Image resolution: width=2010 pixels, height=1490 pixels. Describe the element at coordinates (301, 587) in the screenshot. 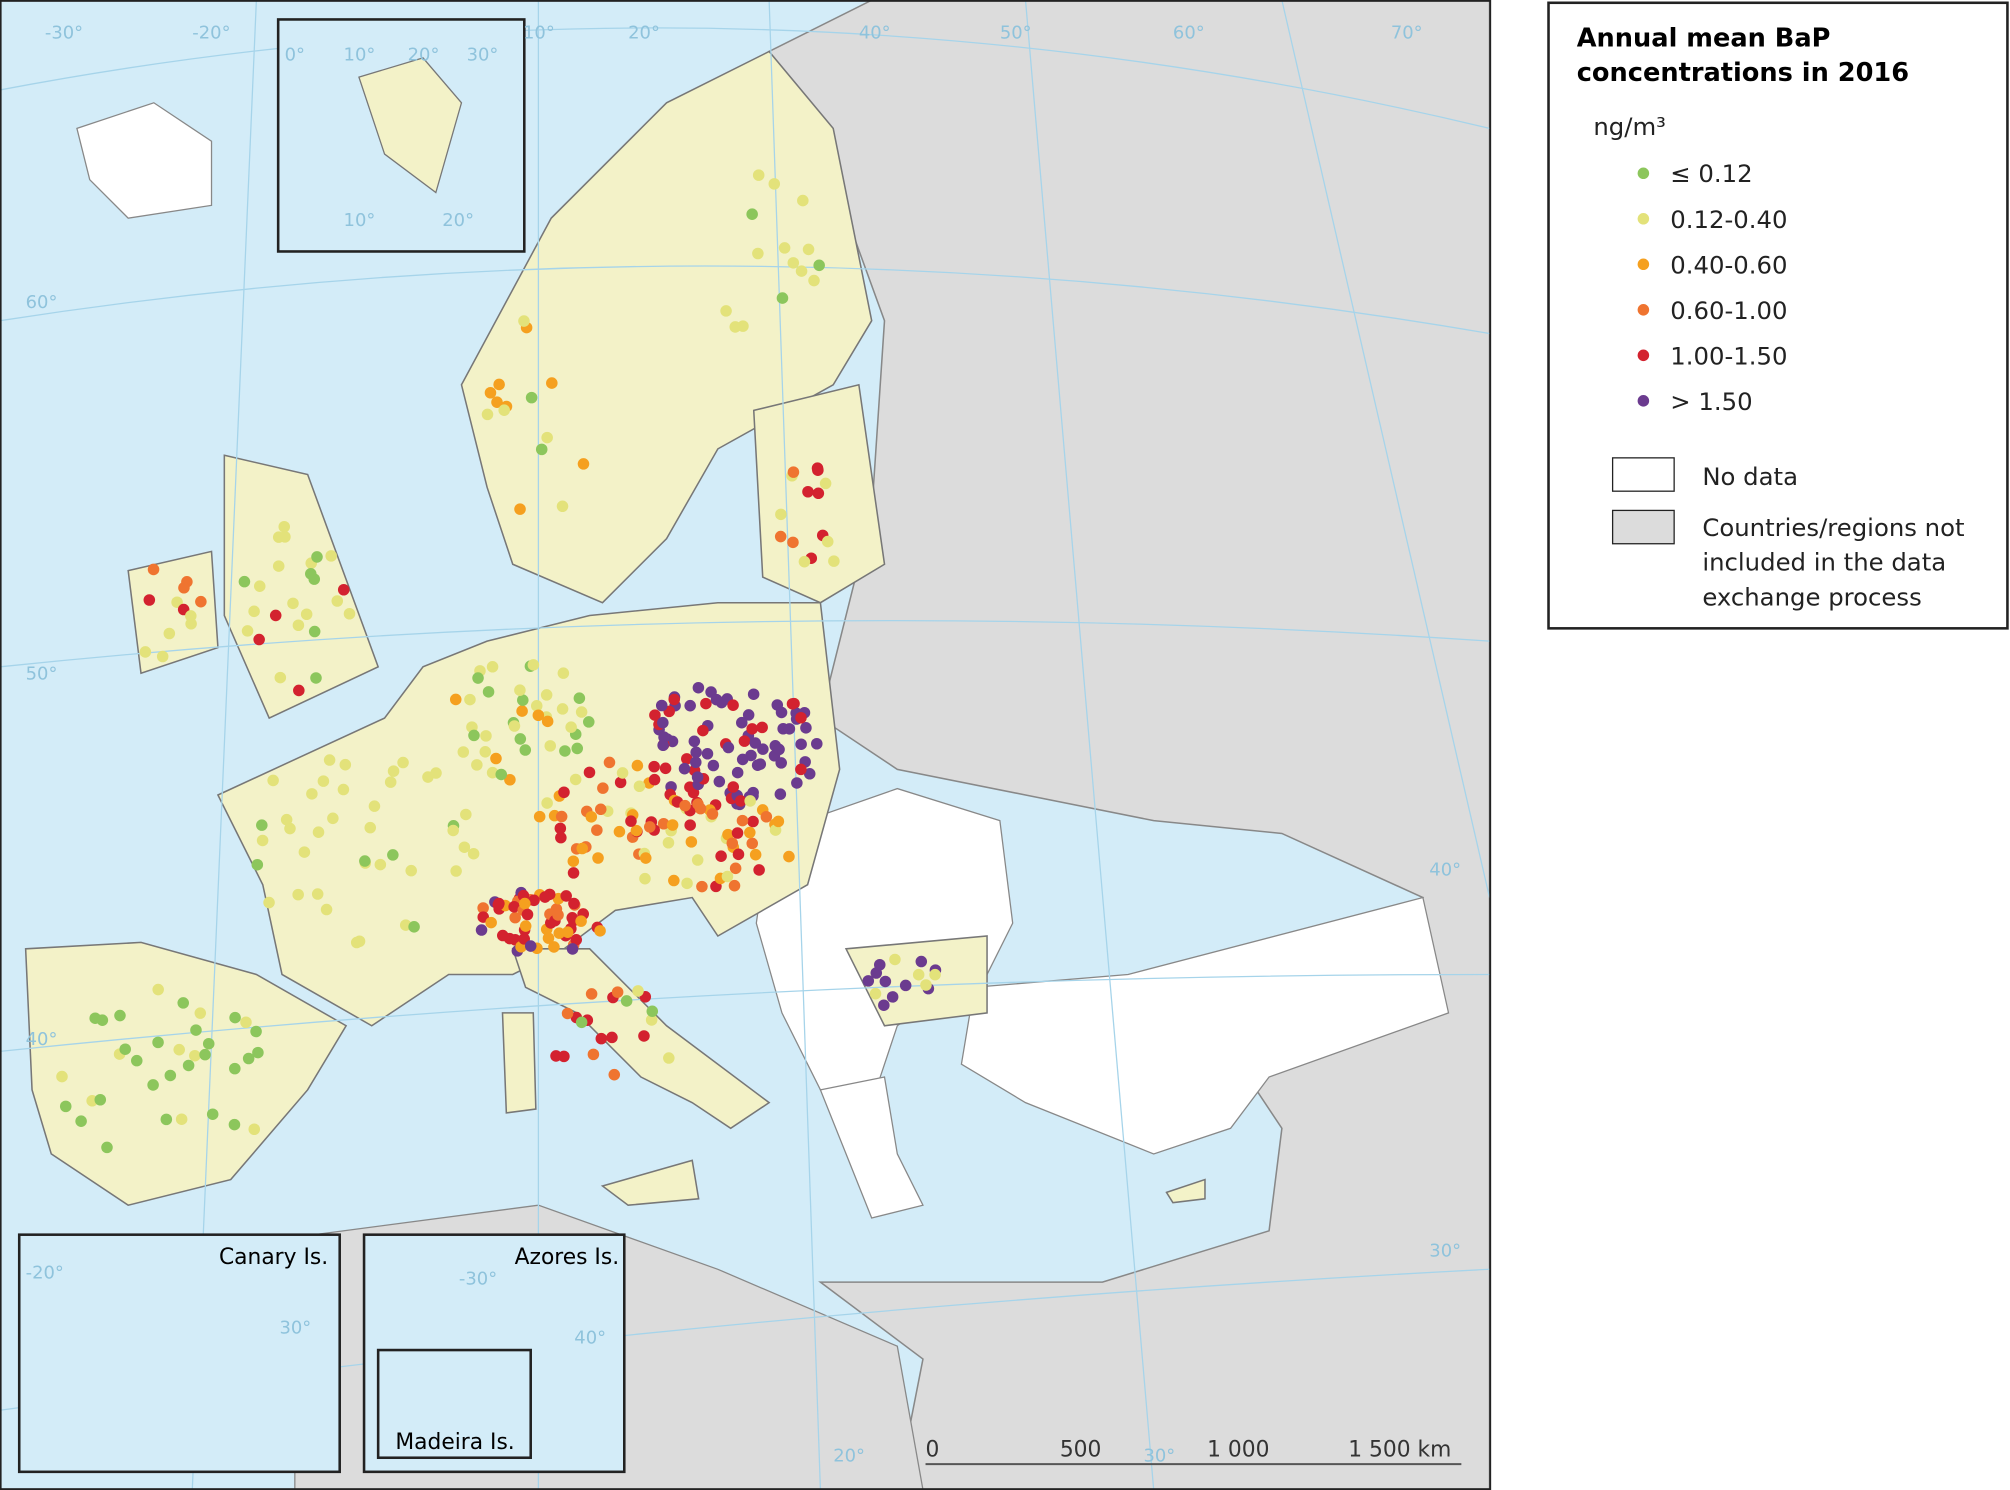

I see `uk` at that location.